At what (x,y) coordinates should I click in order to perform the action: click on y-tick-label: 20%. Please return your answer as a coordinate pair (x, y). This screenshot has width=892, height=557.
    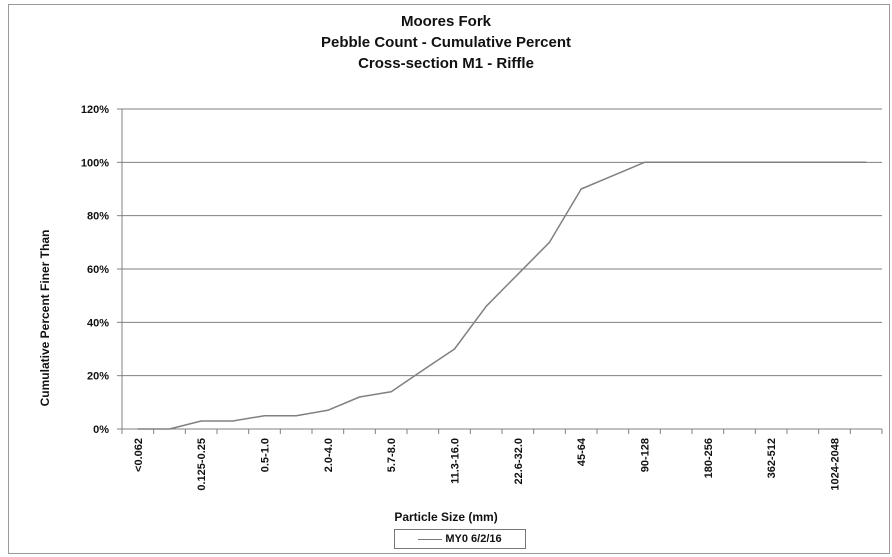
    Looking at the image, I should click on (98, 377).